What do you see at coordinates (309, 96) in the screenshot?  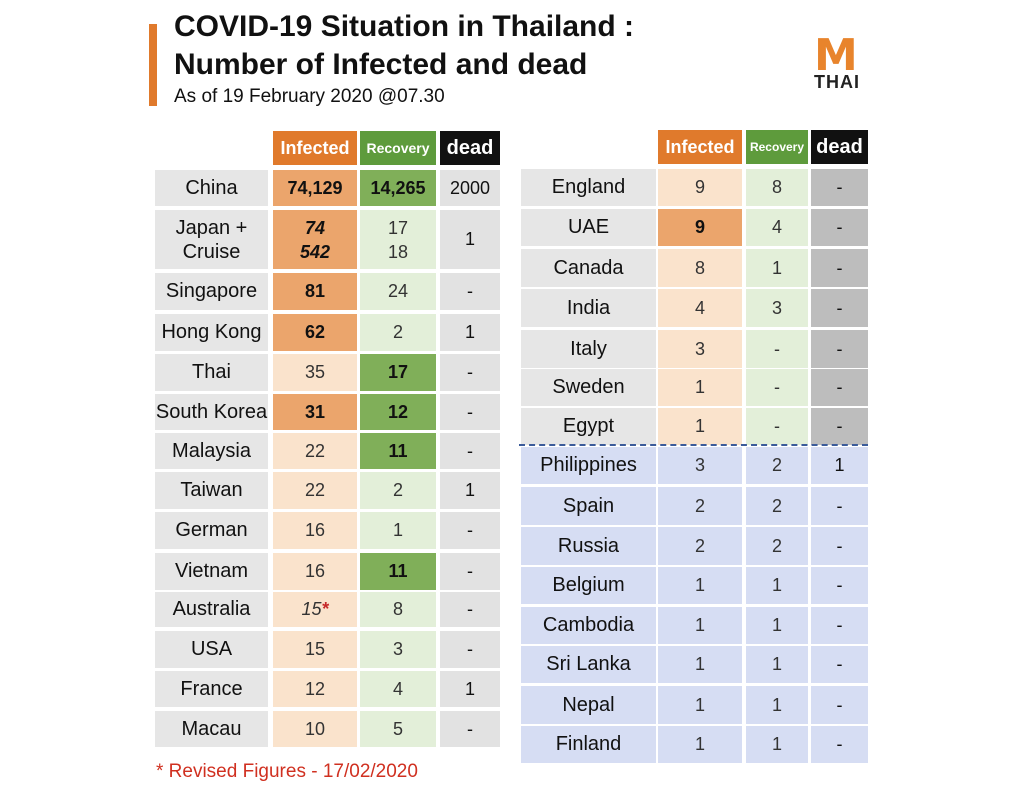 I see `page-subtitle: As of 19 February 2020 @07.30` at bounding box center [309, 96].